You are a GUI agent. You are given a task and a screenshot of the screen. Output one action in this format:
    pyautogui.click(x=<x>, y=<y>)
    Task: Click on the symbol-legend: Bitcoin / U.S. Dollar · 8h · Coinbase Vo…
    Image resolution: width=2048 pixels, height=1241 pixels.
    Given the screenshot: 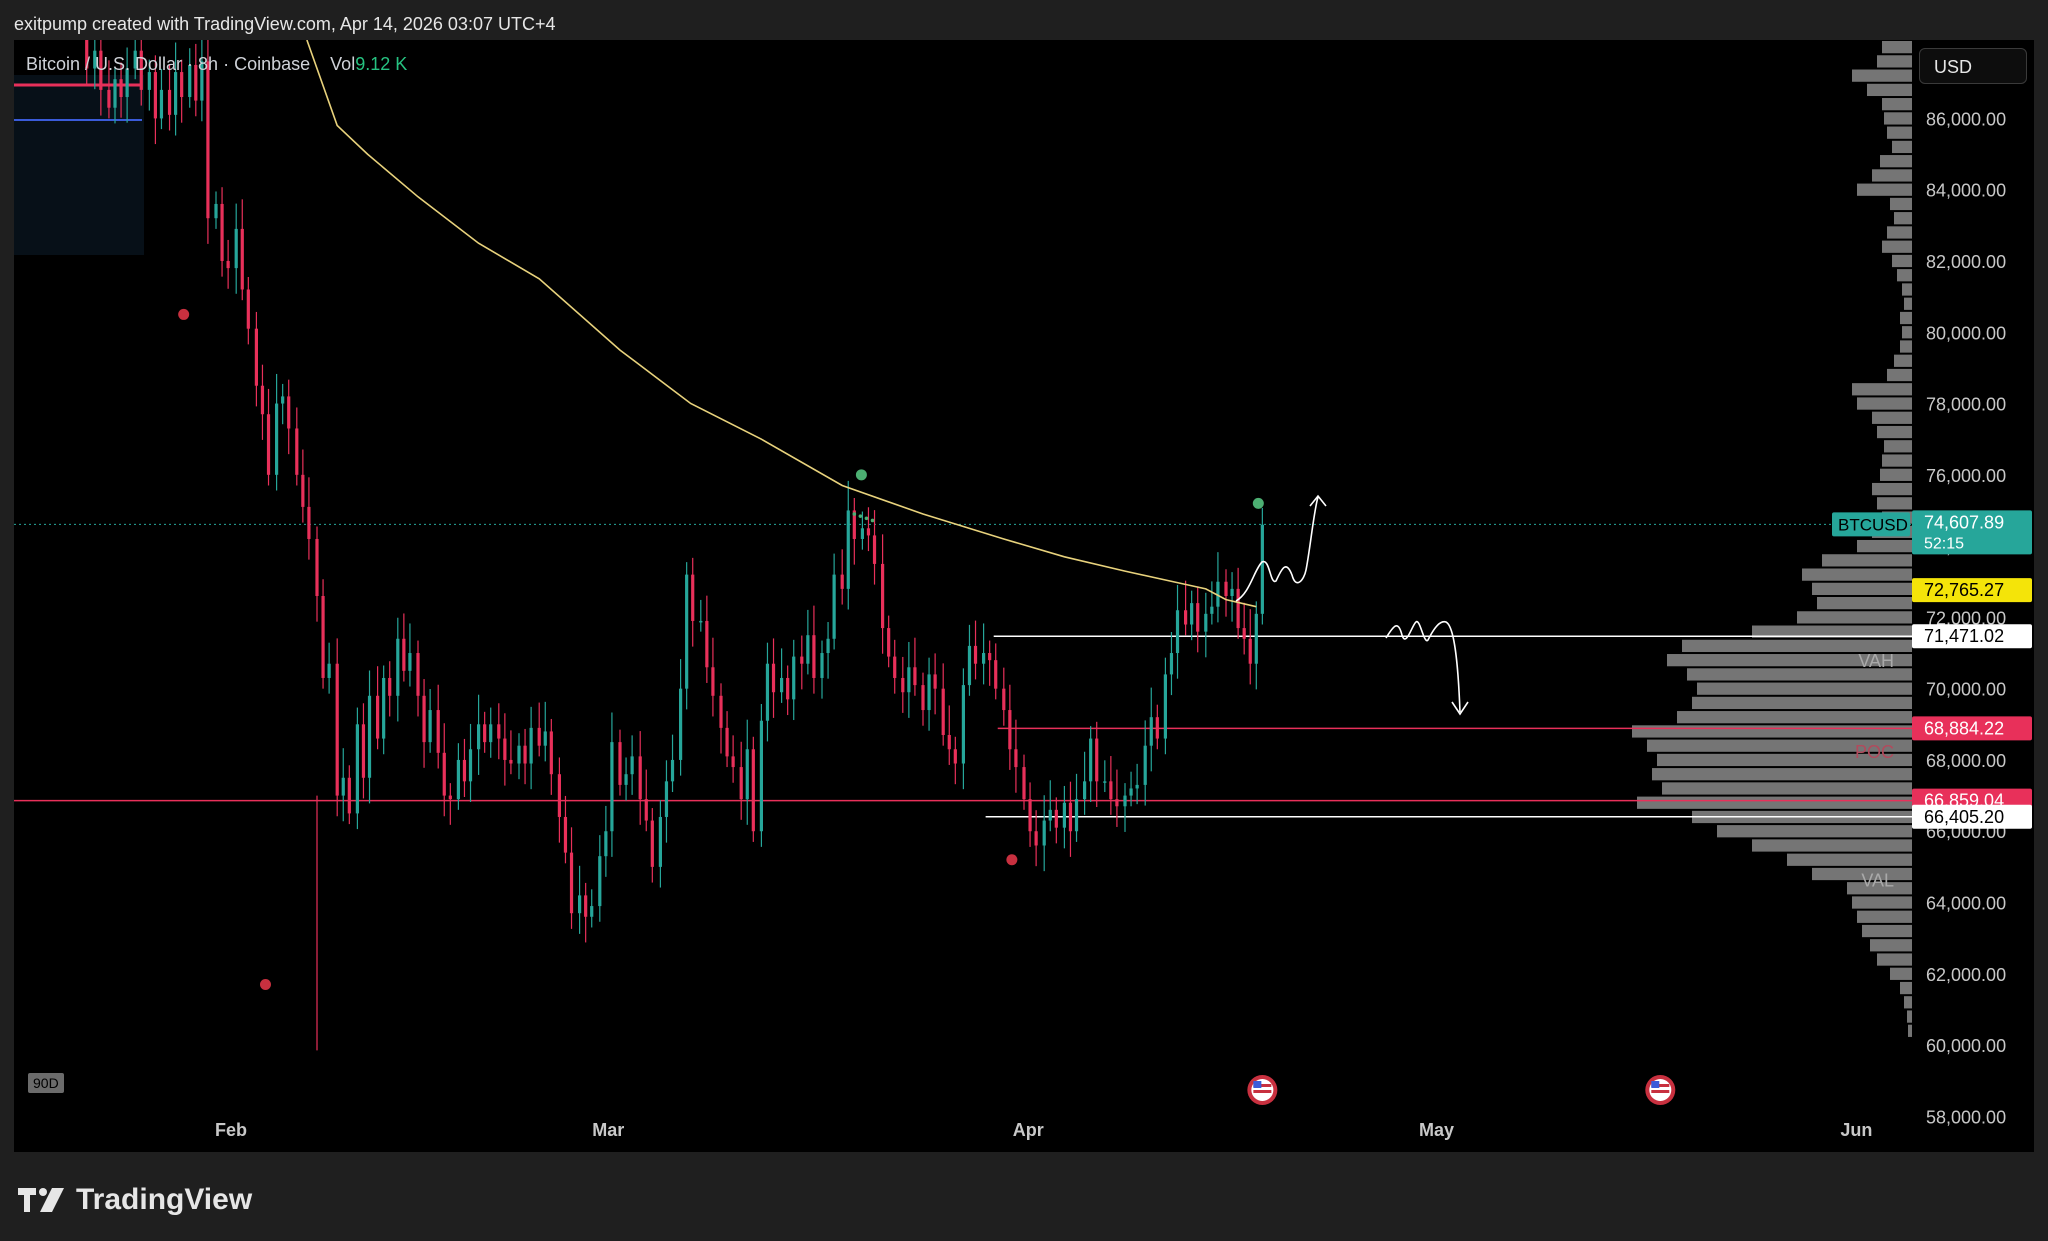 What is the action you would take?
    pyautogui.click(x=216, y=64)
    